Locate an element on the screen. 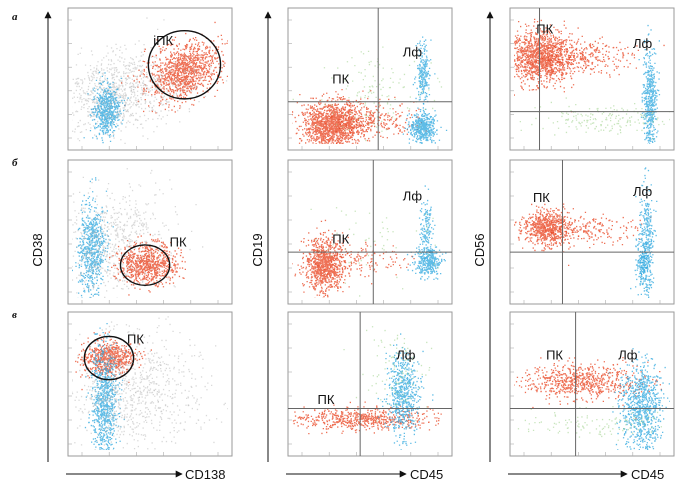 The image size is (680, 488). panel-b-1: ПК is located at coordinates (150, 232).